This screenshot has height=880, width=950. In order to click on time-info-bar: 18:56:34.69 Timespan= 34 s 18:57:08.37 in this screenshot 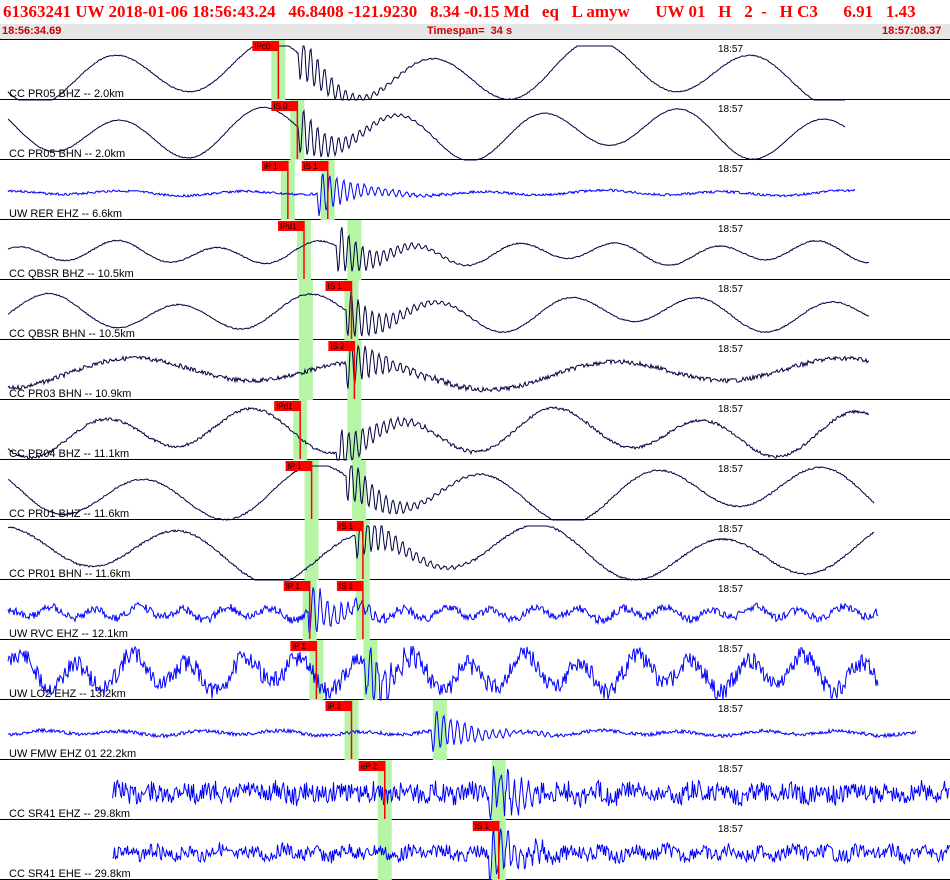, I will do `click(475, 32)`.